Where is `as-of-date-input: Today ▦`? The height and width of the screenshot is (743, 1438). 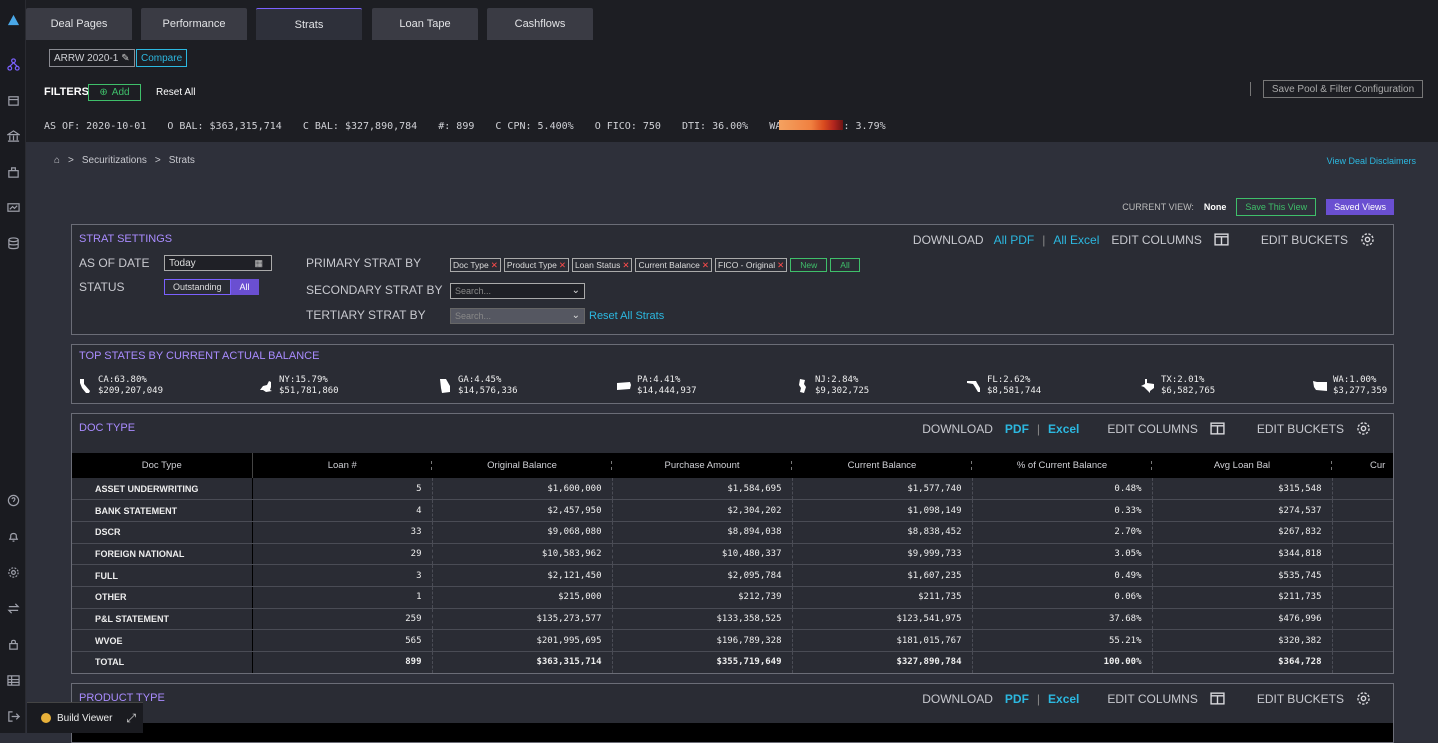 as-of-date-input: Today ▦ is located at coordinates (218, 263).